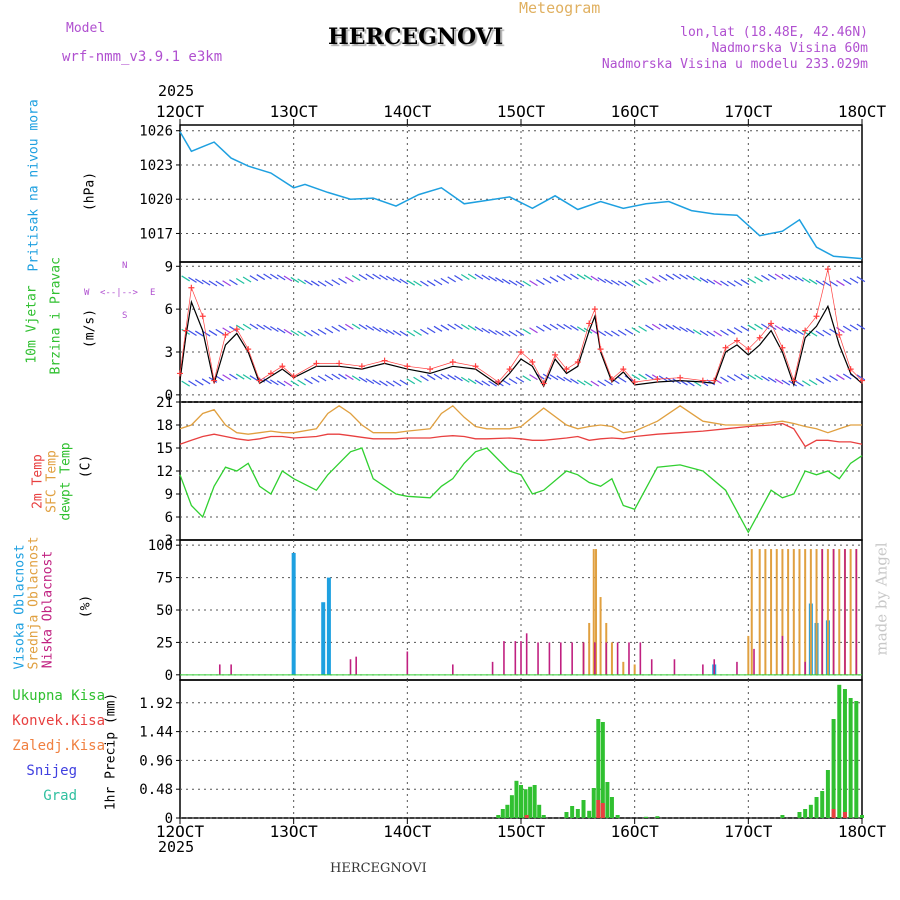 This screenshot has width=900, height=900. What do you see at coordinates (176, 91) in the screenshot?
I see `year-top: 2025` at bounding box center [176, 91].